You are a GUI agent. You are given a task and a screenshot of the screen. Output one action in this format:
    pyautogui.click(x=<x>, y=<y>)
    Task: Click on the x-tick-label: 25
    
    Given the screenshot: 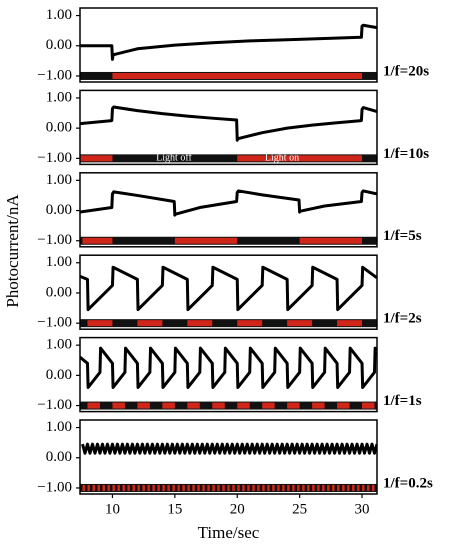 What is the action you would take?
    pyautogui.click(x=299, y=509)
    